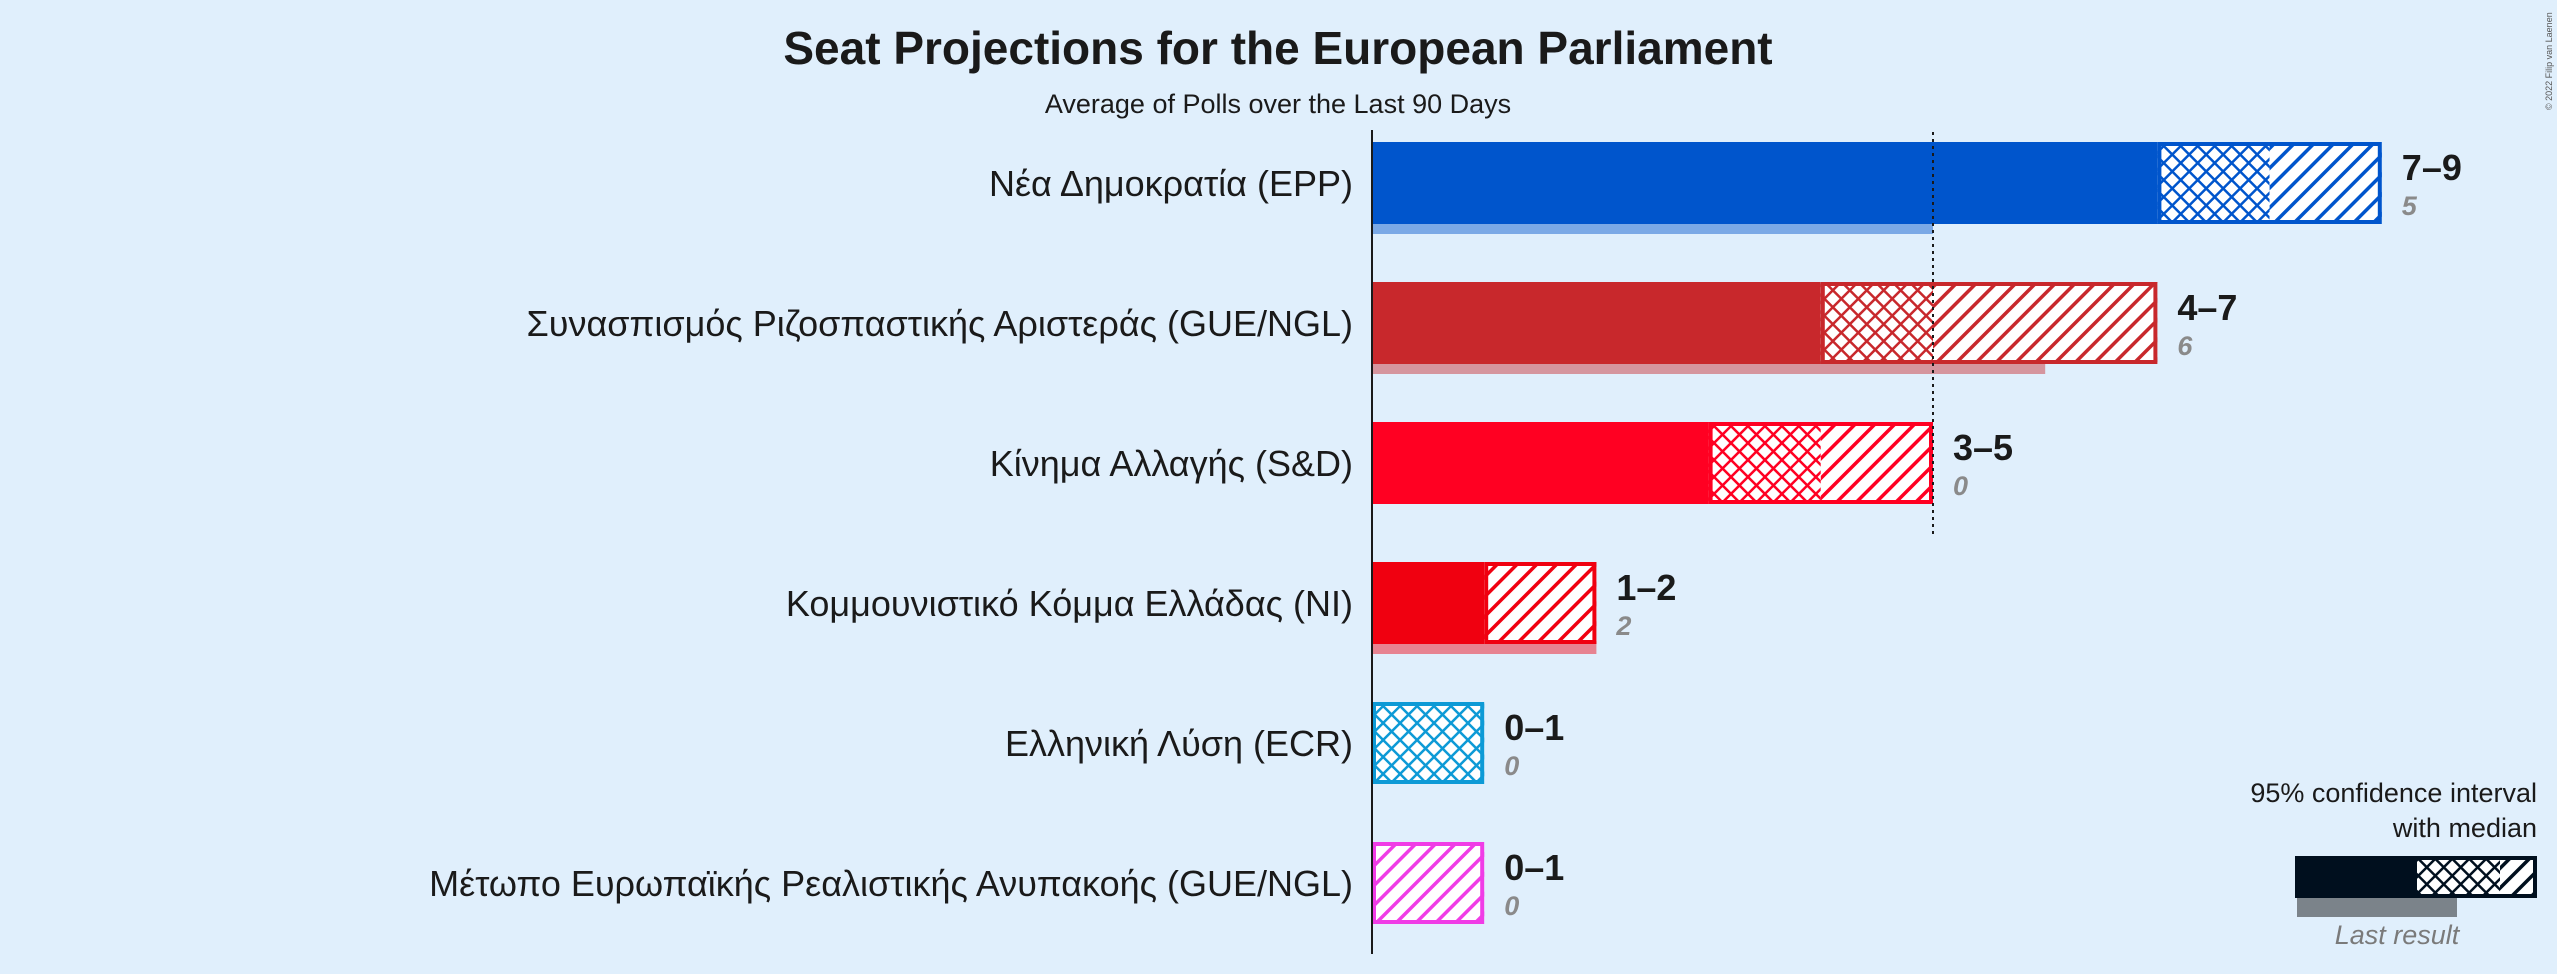  I want to click on range-label: 4–7, so click(2207, 307).